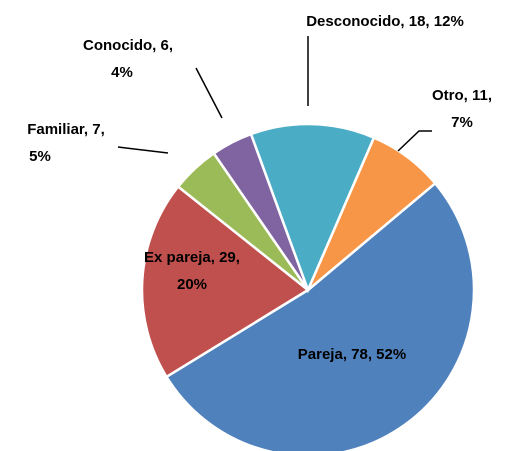 The width and height of the screenshot is (510, 451). Describe the element at coordinates (462, 95) in the screenshot. I see `data-label: Otro, 11,` at that location.